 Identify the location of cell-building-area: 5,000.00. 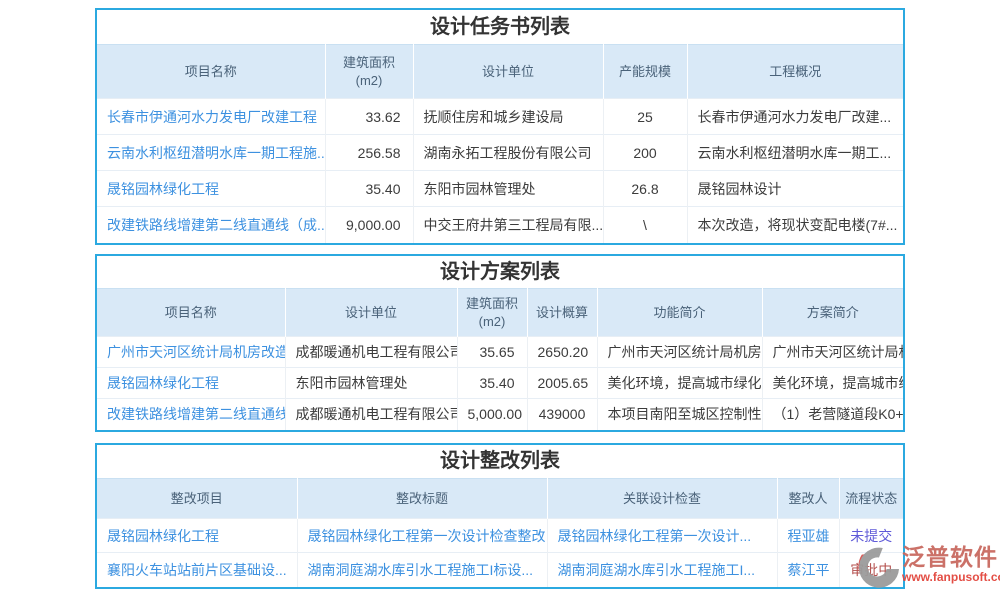
(492, 414).